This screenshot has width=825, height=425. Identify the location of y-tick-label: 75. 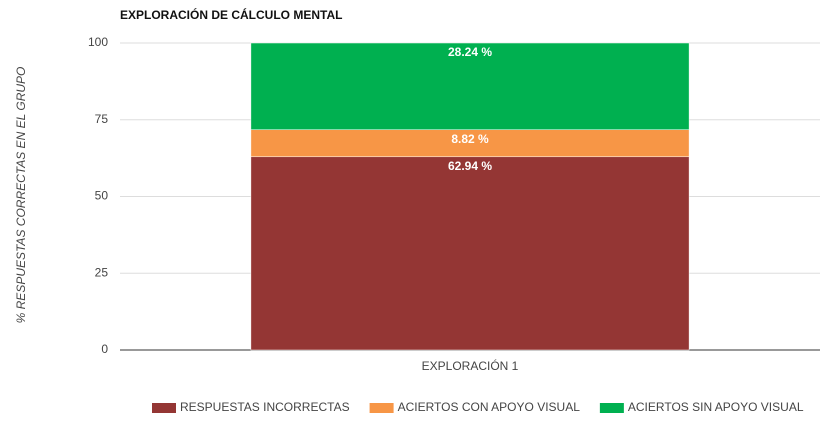
(102, 119).